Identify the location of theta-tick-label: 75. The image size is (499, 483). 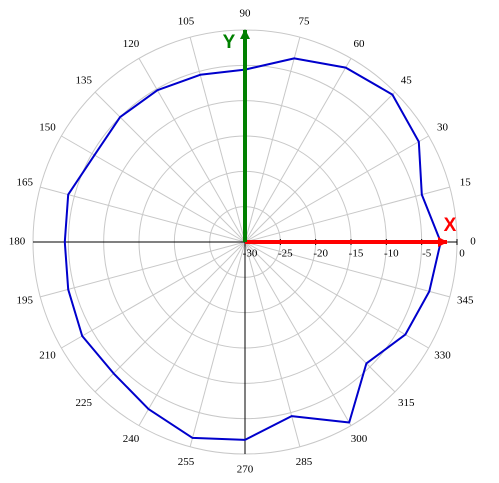
(305, 21).